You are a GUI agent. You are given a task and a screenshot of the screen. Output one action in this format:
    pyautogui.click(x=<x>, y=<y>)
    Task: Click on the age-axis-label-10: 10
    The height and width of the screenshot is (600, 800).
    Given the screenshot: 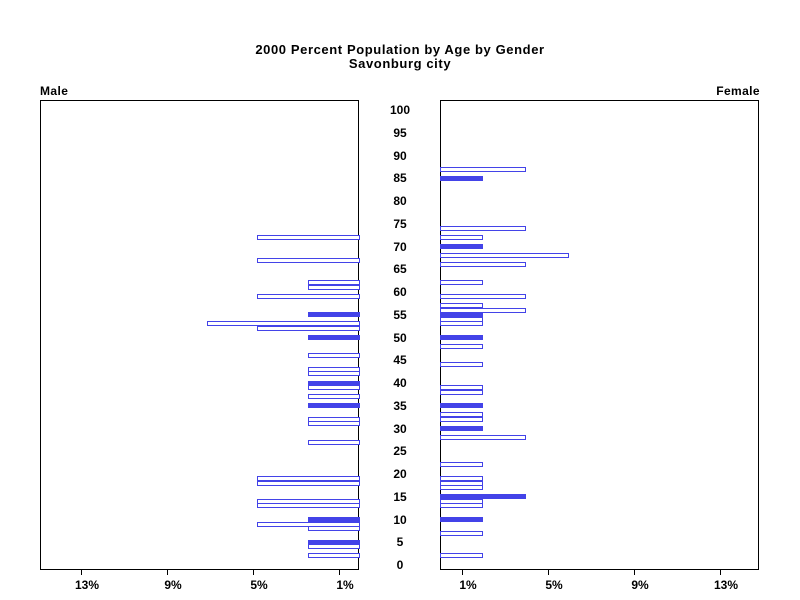 What is the action you would take?
    pyautogui.click(x=400, y=520)
    